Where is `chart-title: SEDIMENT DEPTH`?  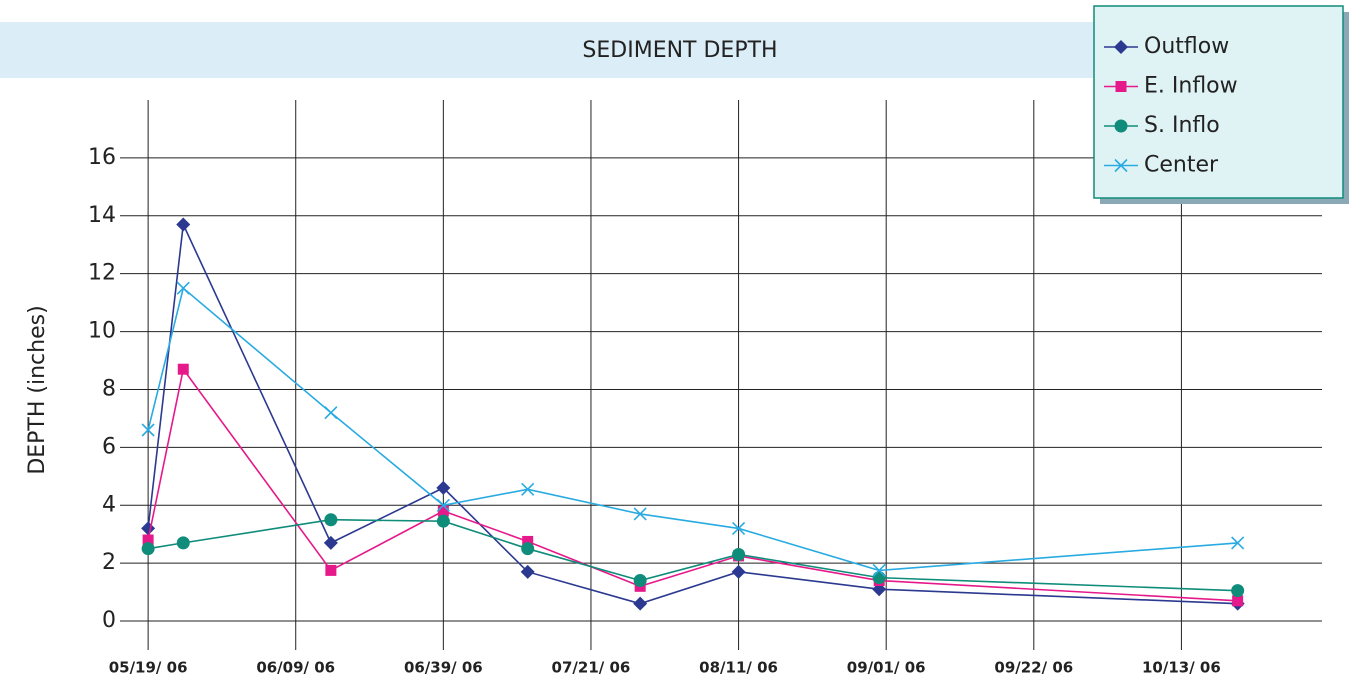
chart-title: SEDIMENT DEPTH is located at coordinates (679, 50).